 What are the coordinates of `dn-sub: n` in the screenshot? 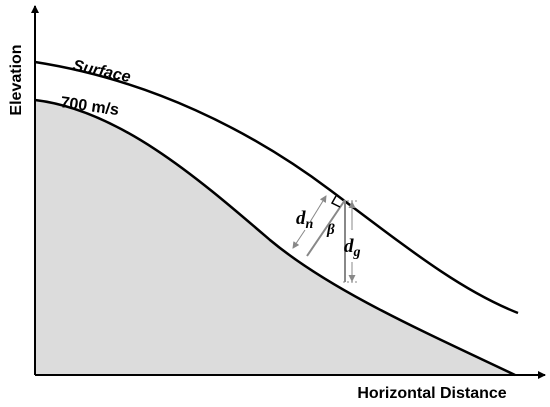 It's located at (310, 224).